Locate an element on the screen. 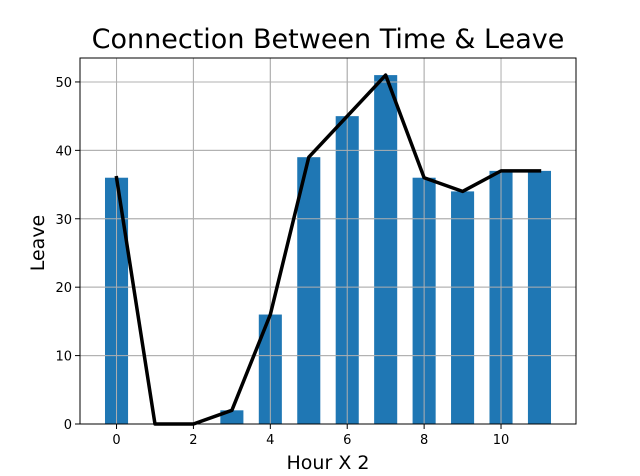 The width and height of the screenshot is (640, 476). x-tick-label: 2 is located at coordinates (193, 440).